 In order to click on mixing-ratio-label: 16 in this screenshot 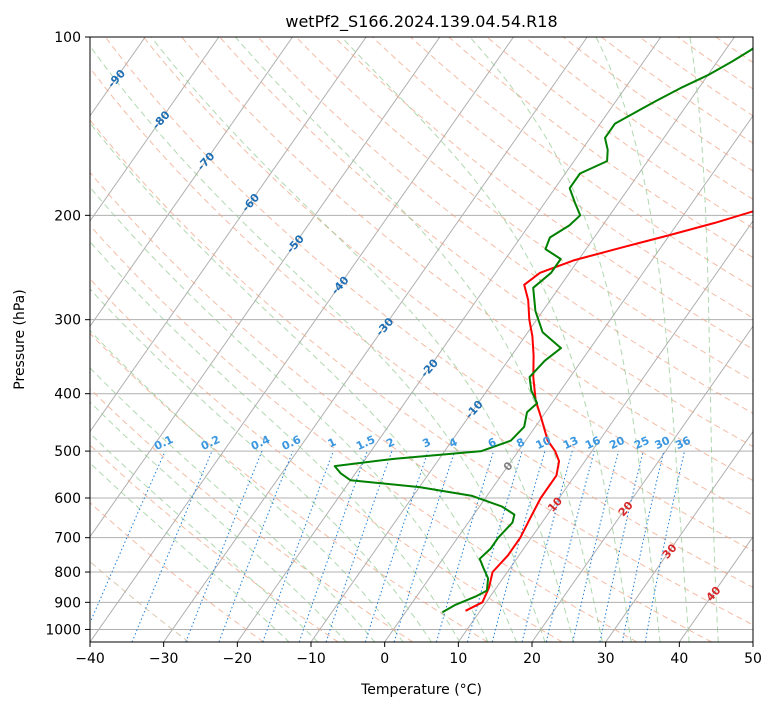, I will do `click(593, 443)`.